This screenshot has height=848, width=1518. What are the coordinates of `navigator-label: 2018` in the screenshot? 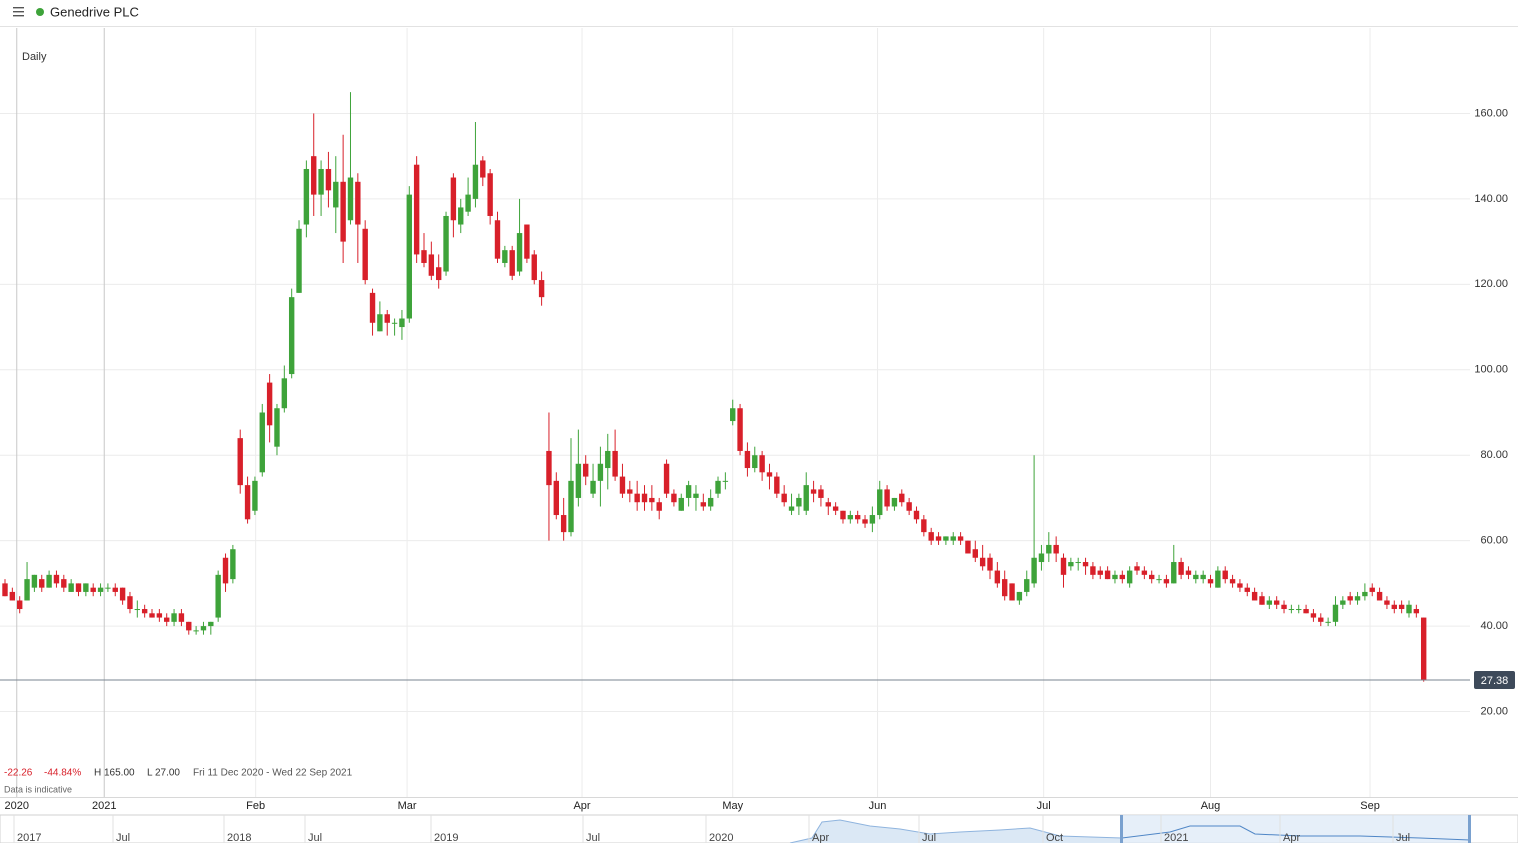 It's located at (239, 837).